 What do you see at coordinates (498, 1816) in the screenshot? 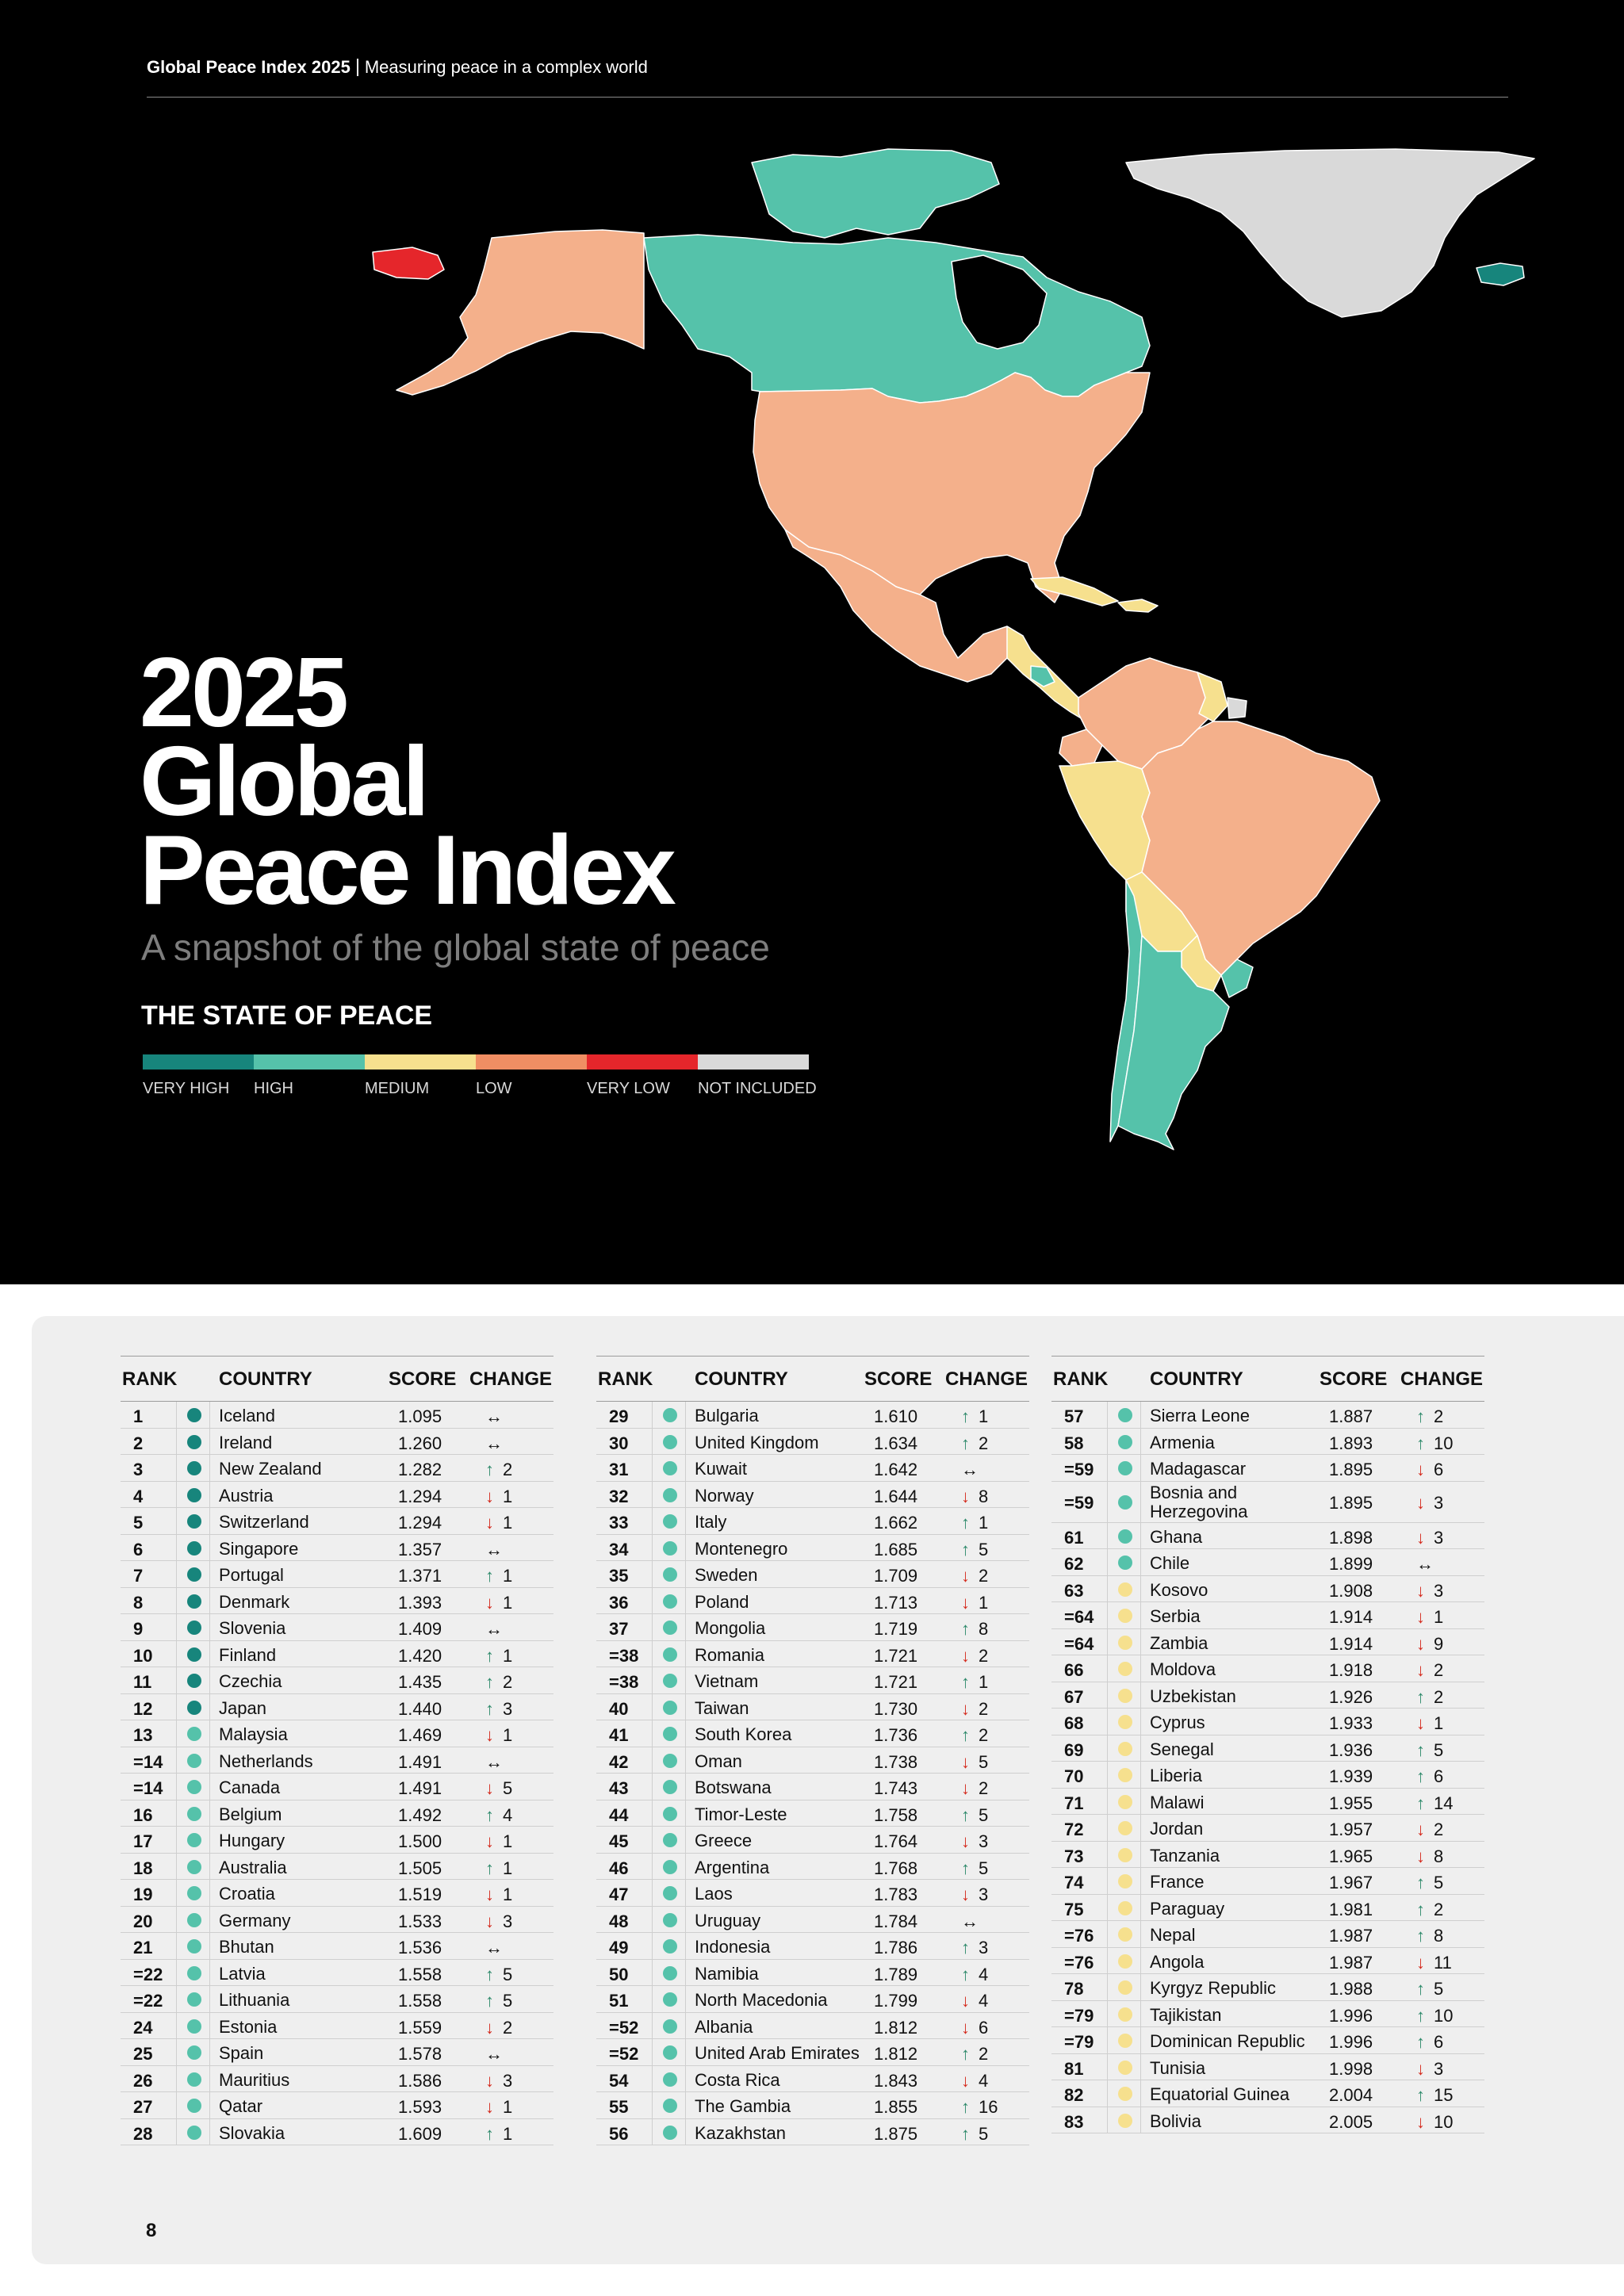
I see `rank-change: ↑ 4` at bounding box center [498, 1816].